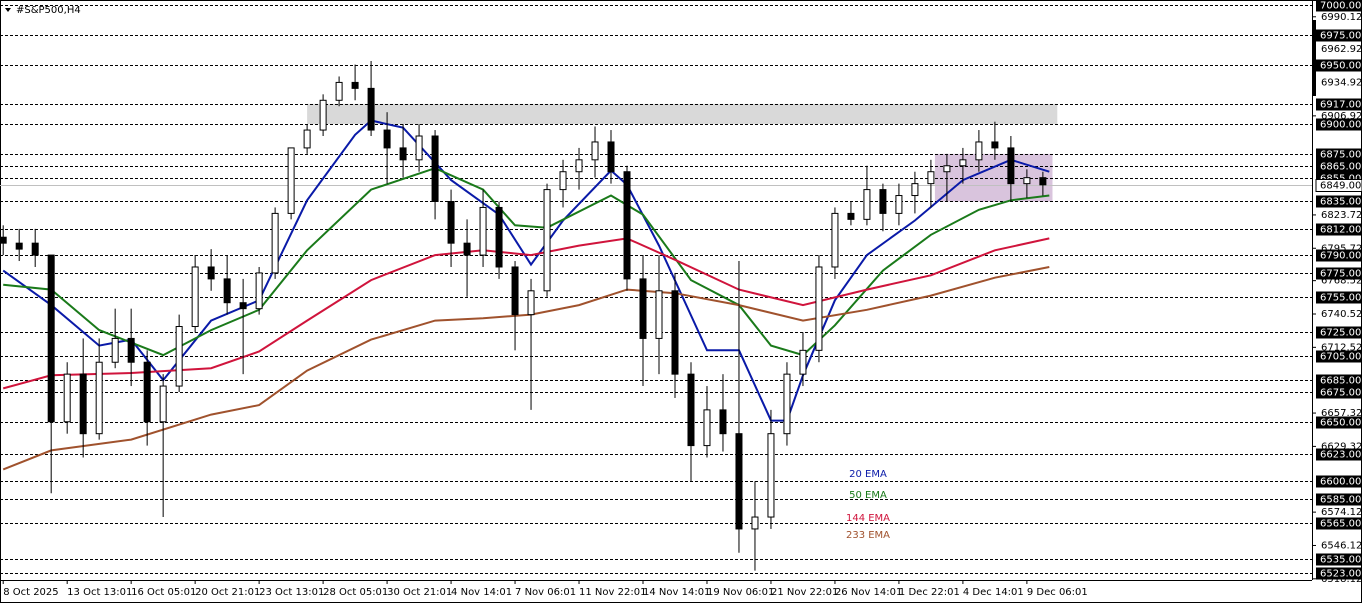 This screenshot has width=1362, height=603. I want to click on level-label: 6585.00, so click(1340, 500).